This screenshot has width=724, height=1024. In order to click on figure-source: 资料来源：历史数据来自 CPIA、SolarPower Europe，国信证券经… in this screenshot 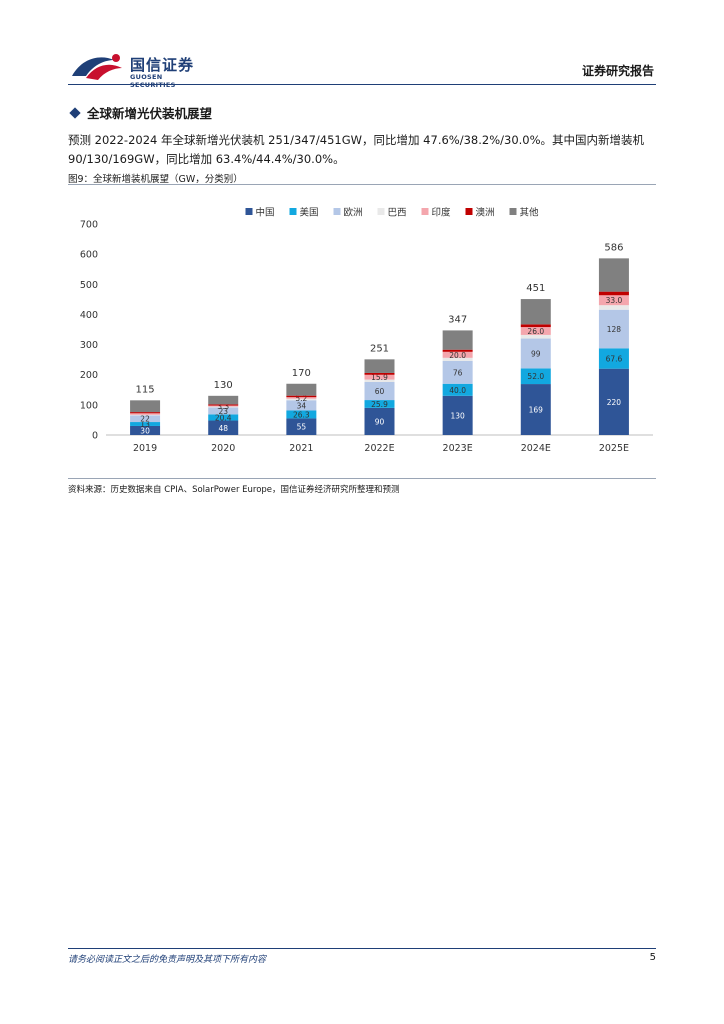, I will do `click(234, 490)`.